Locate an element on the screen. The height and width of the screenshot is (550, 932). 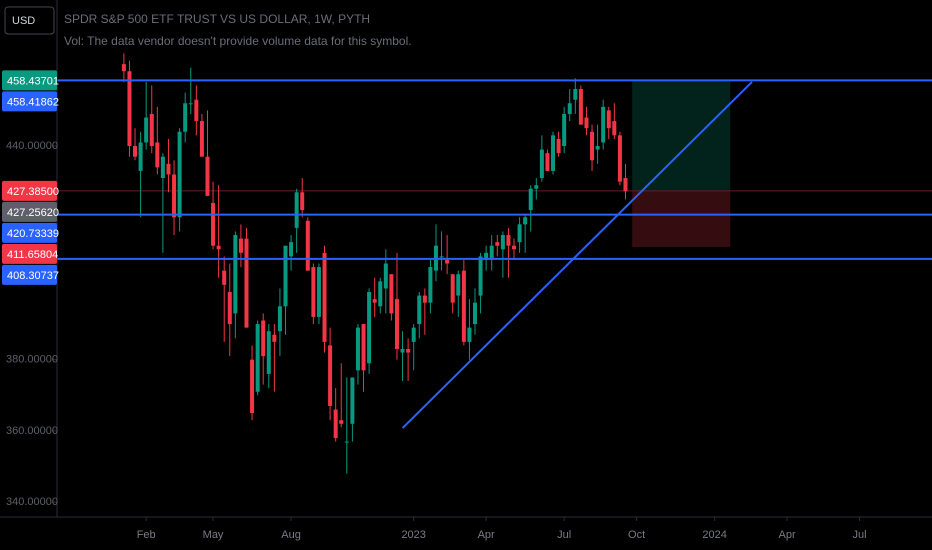
currency-label: USD is located at coordinates (23, 21).